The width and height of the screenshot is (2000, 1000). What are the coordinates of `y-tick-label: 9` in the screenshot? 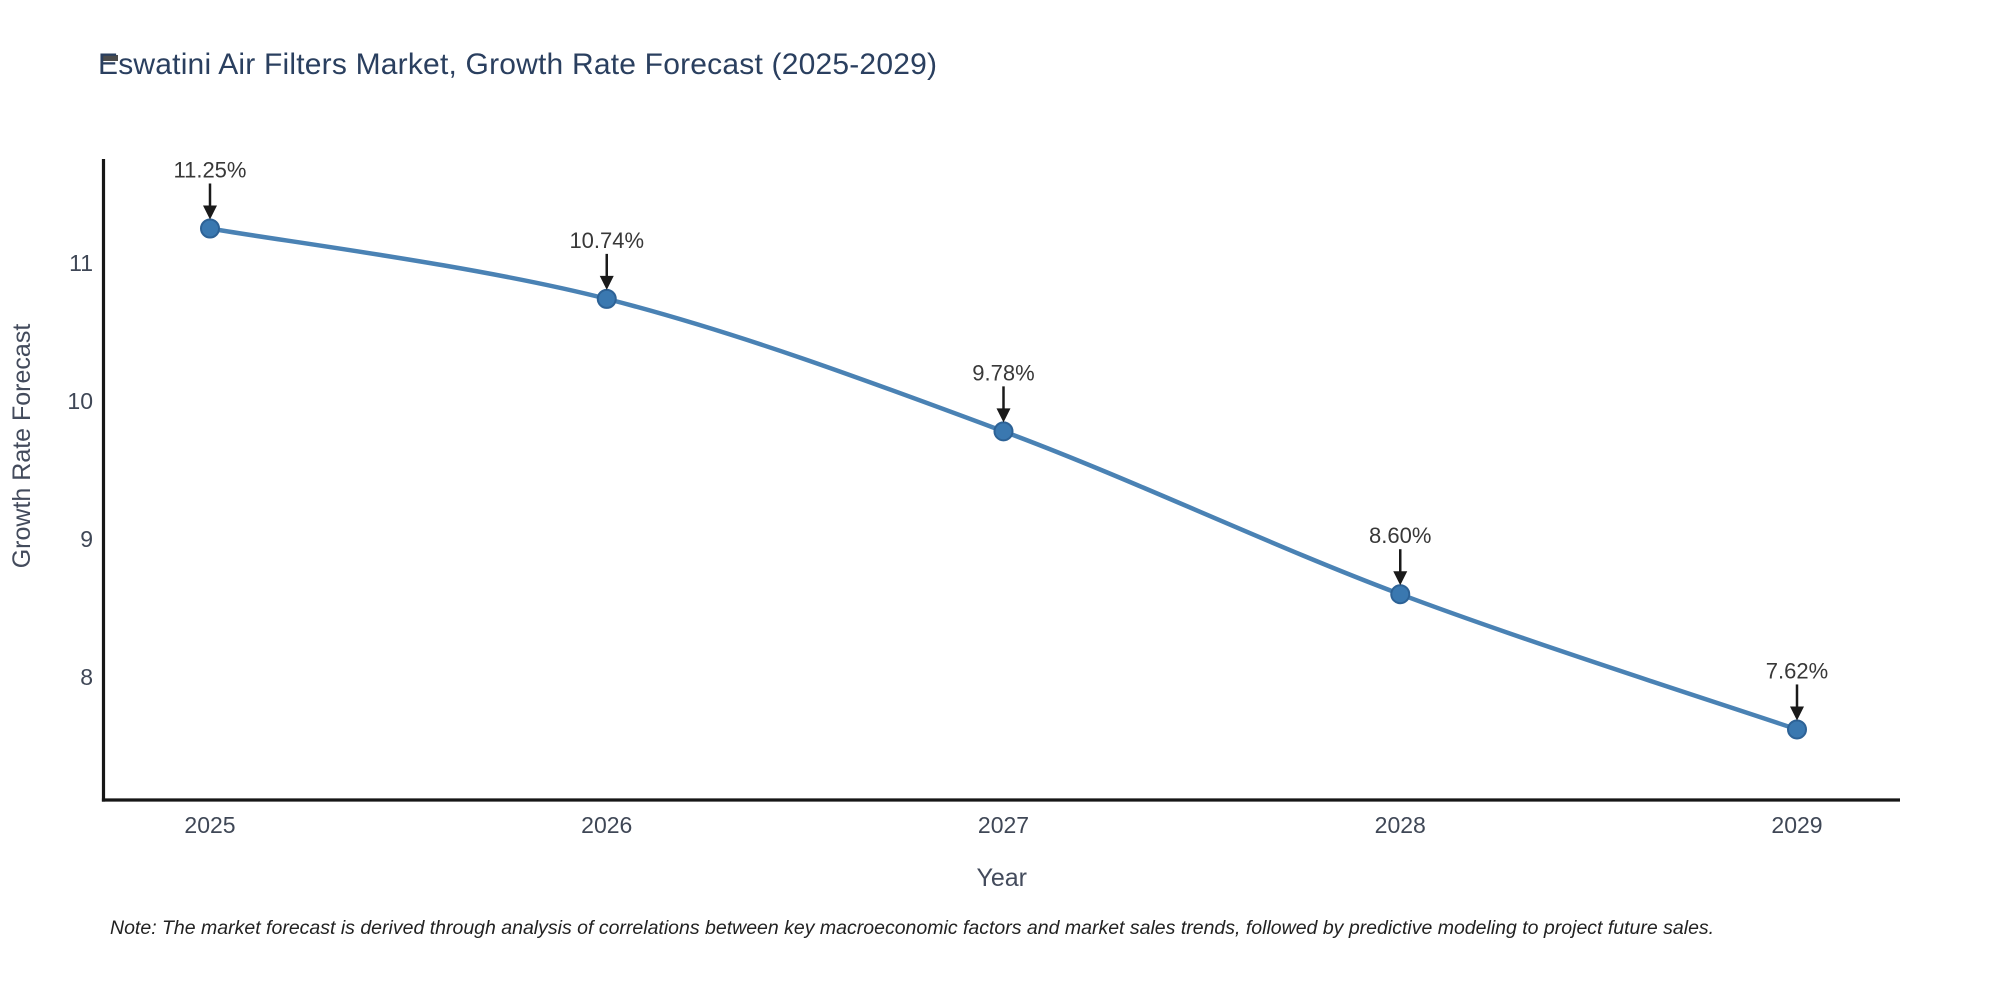 It's located at (86, 539).